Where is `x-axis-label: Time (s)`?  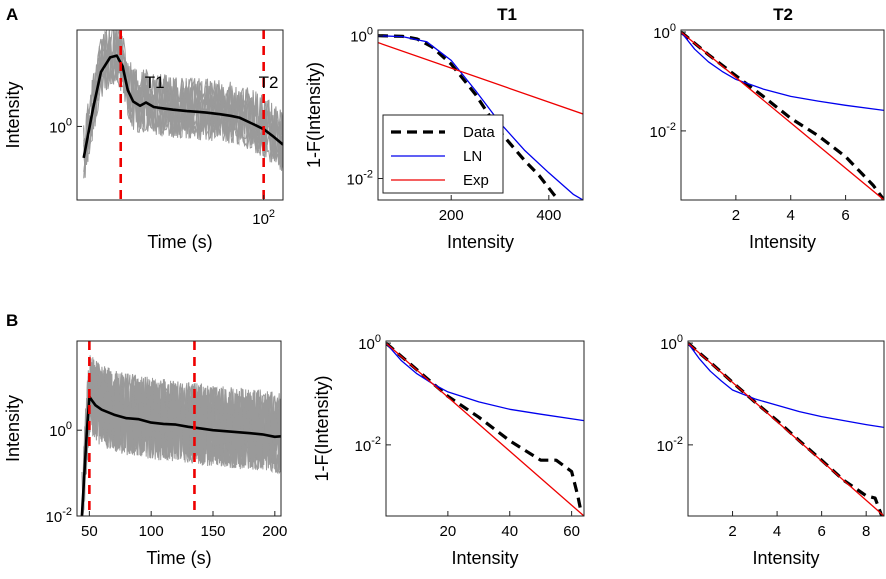
x-axis-label: Time (s) is located at coordinates (179, 242).